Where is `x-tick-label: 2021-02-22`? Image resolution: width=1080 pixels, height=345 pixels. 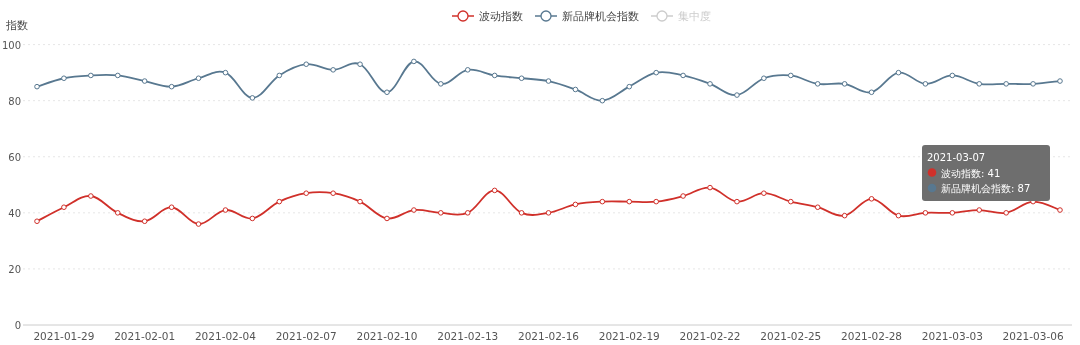 x-tick-label: 2021-02-22 is located at coordinates (710, 336).